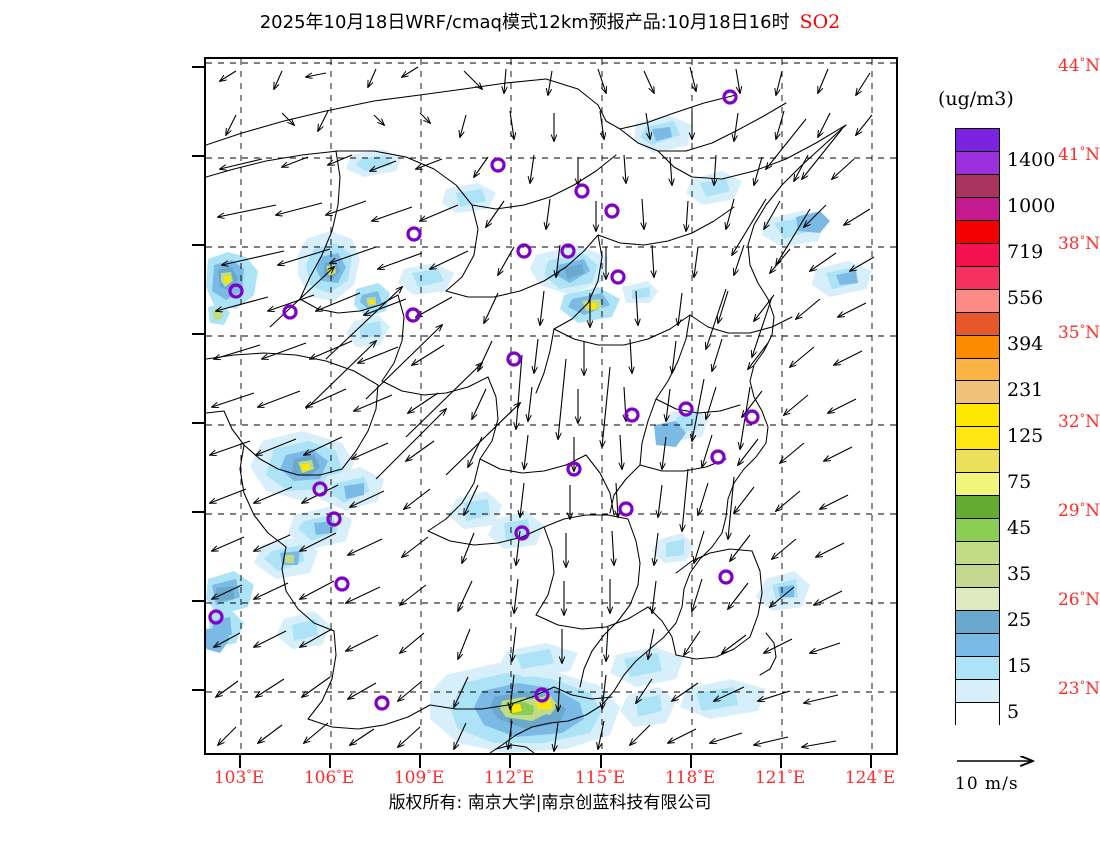 The height and width of the screenshot is (850, 1100). Describe the element at coordinates (1016, 761) in the screenshot. I see `wind-arrow-icon` at that location.